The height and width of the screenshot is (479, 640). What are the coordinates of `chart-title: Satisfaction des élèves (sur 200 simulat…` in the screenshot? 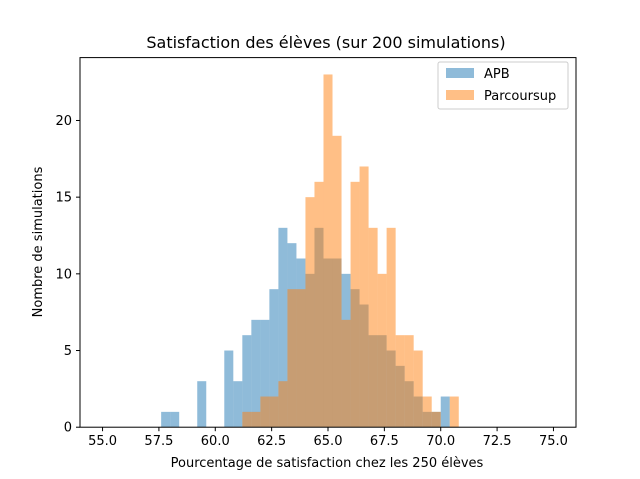 It's located at (325, 42).